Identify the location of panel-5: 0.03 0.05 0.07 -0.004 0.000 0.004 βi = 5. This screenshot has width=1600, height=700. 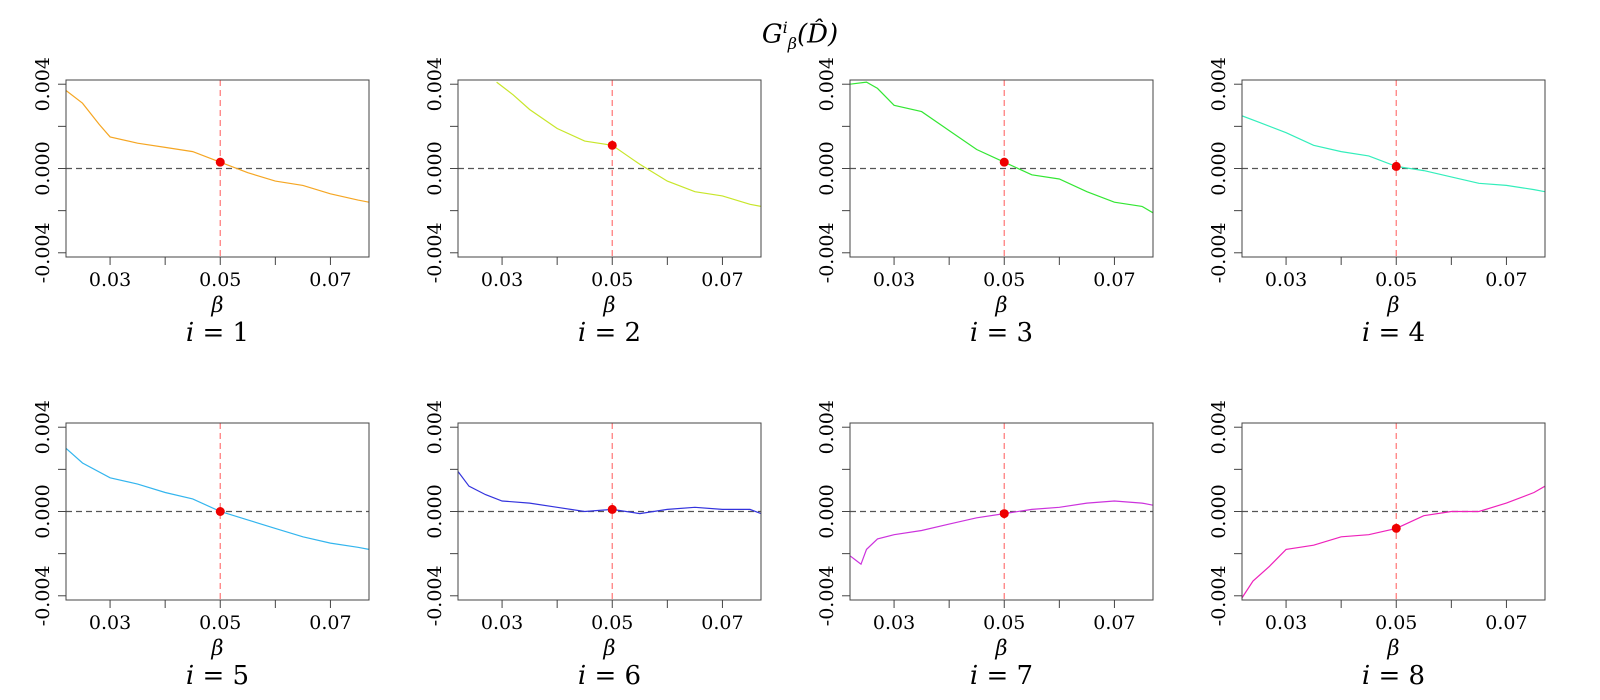
(201, 545).